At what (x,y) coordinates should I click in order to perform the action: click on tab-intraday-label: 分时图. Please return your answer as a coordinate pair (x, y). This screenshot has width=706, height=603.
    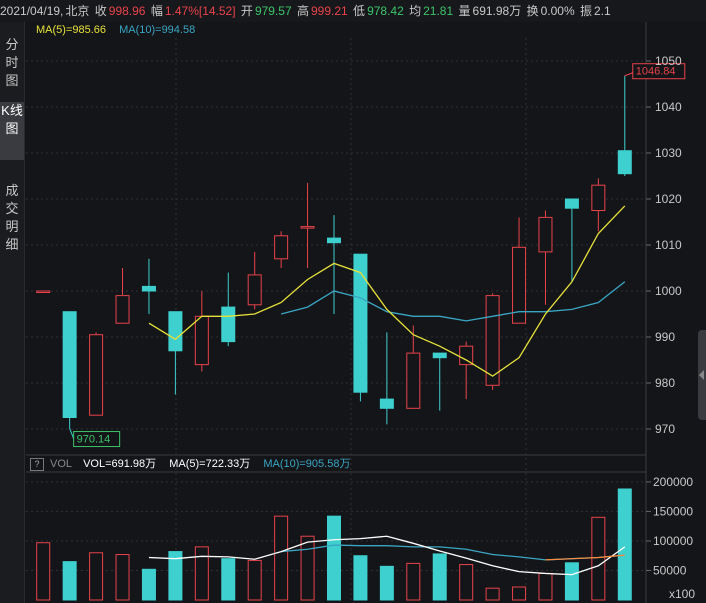
    Looking at the image, I should click on (12, 62).